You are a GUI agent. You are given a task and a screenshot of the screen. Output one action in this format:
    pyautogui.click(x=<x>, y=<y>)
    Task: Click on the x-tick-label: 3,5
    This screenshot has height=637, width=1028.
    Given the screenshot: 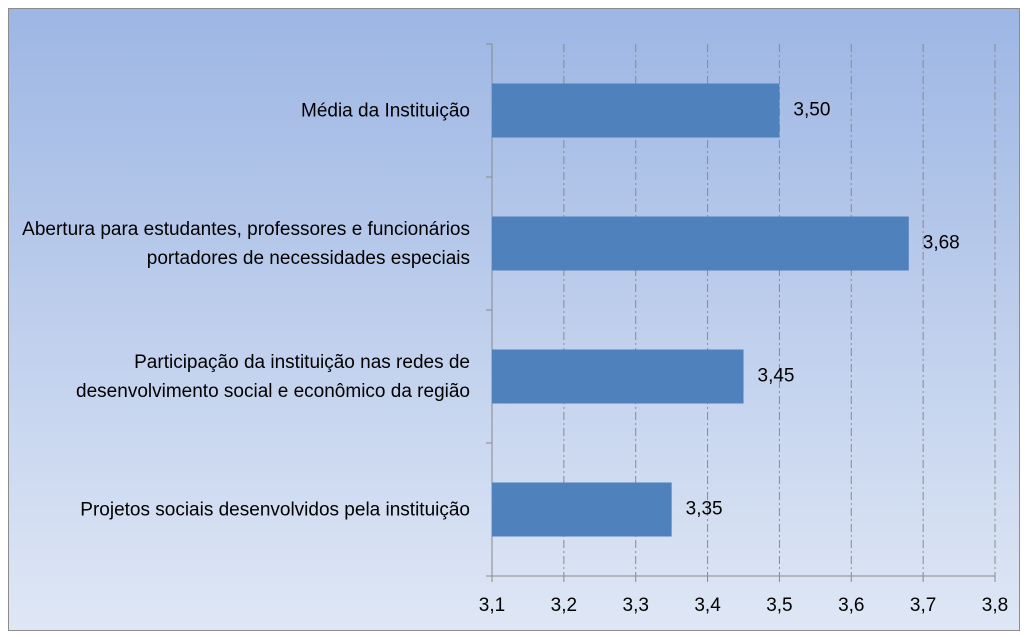 What is the action you would take?
    pyautogui.click(x=779, y=605)
    